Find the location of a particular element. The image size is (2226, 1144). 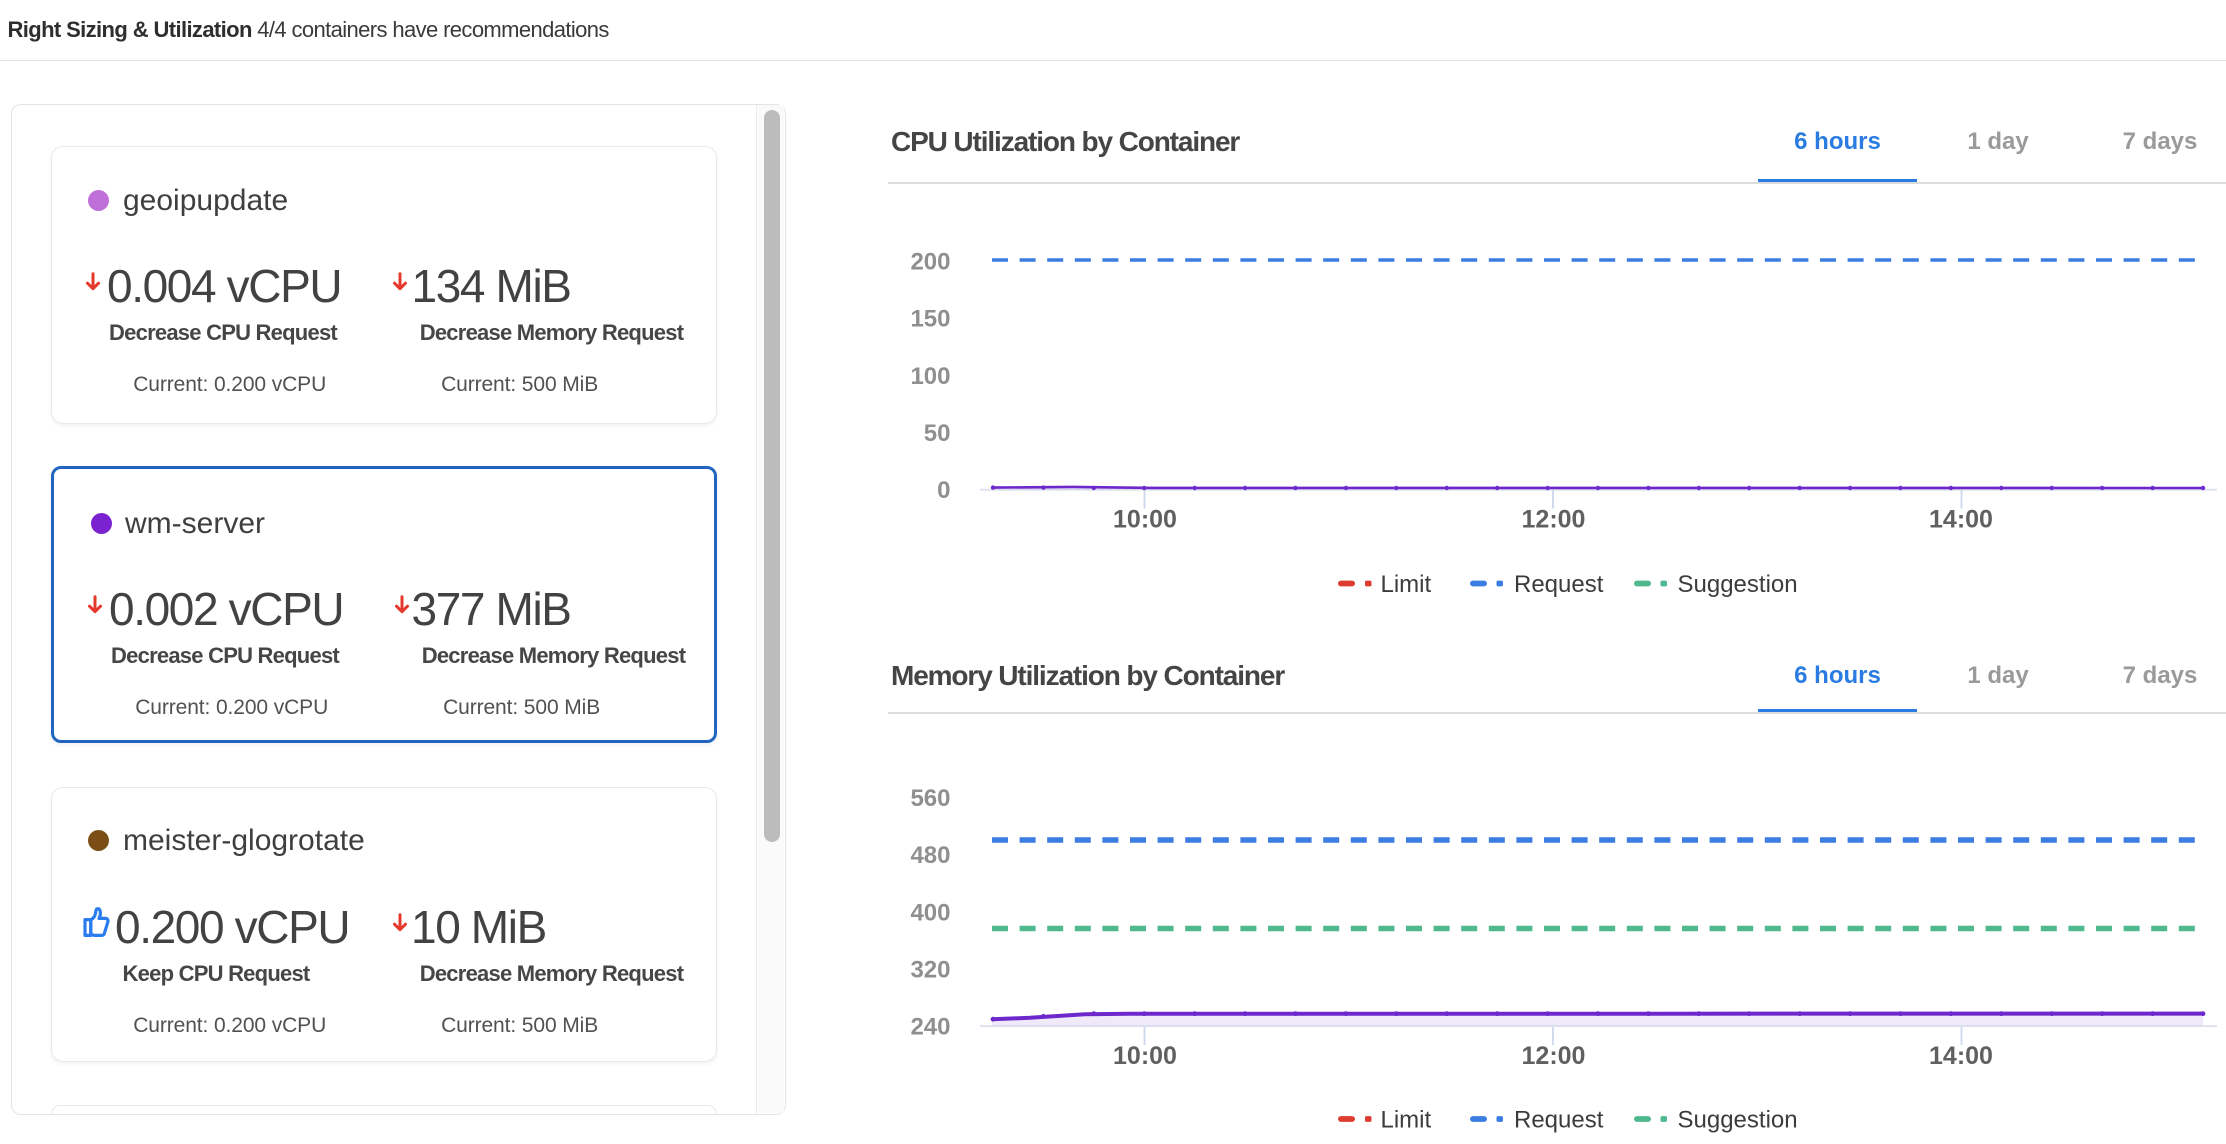

svg-text: 50 is located at coordinates (937, 433).